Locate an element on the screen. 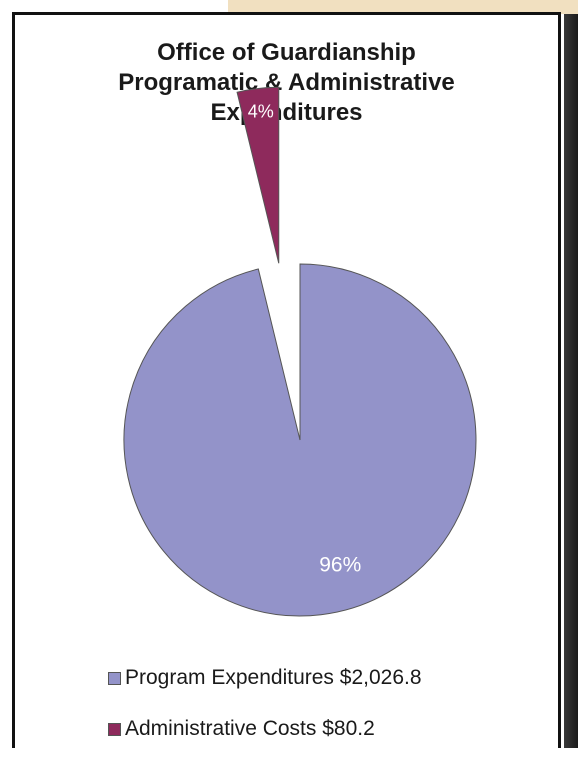 The width and height of the screenshot is (578, 765). chart-title-line-1: Office of Guardianship is located at coordinates (286, 52).